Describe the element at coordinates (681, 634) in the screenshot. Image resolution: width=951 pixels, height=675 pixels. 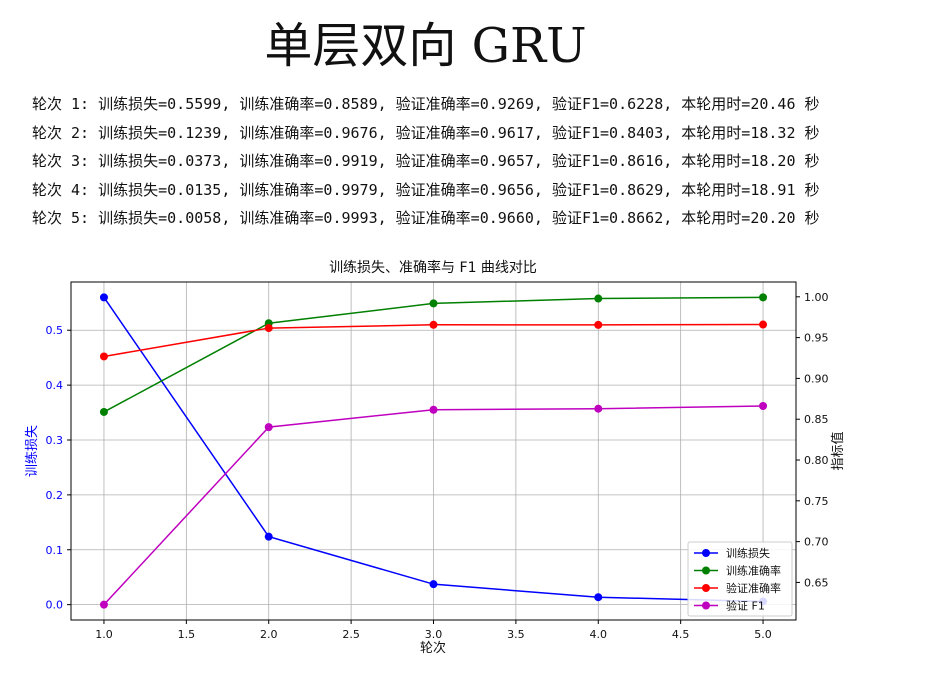
I see `x-tick-label: 4.5` at that location.